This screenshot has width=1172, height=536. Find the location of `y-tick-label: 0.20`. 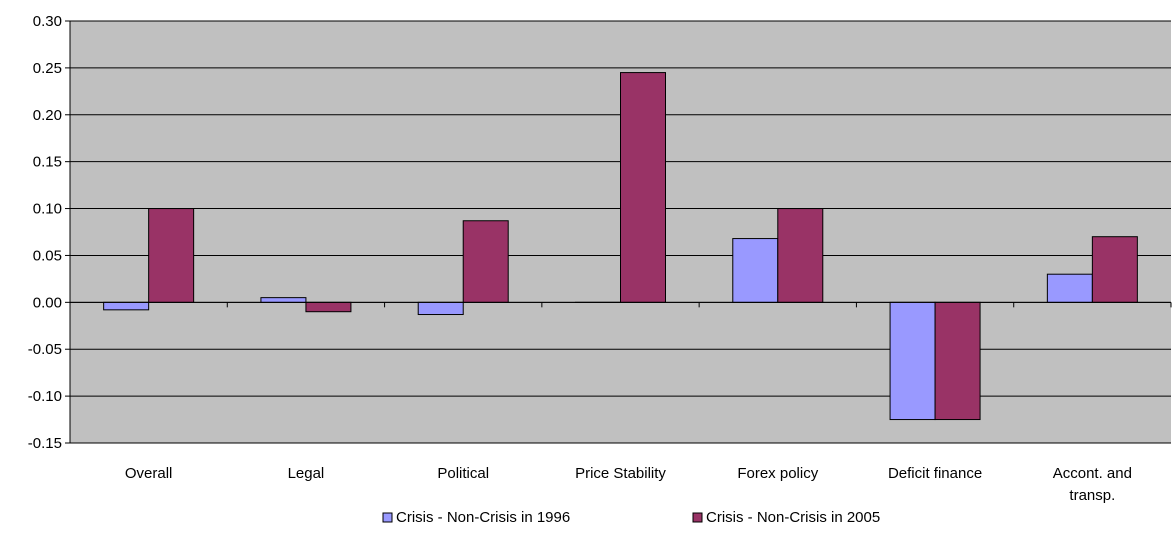

y-tick-label: 0.20 is located at coordinates (47, 115).